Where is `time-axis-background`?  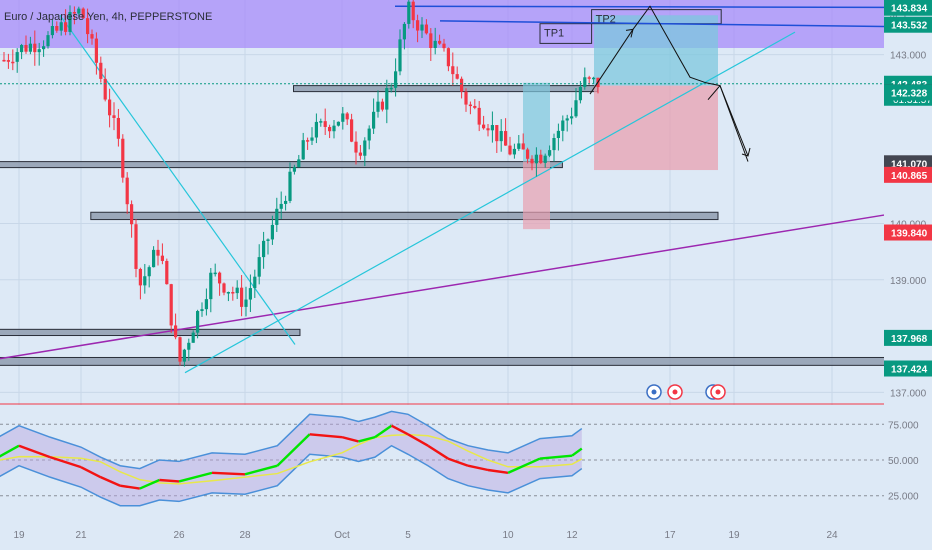 time-axis-background is located at coordinates (466, 535).